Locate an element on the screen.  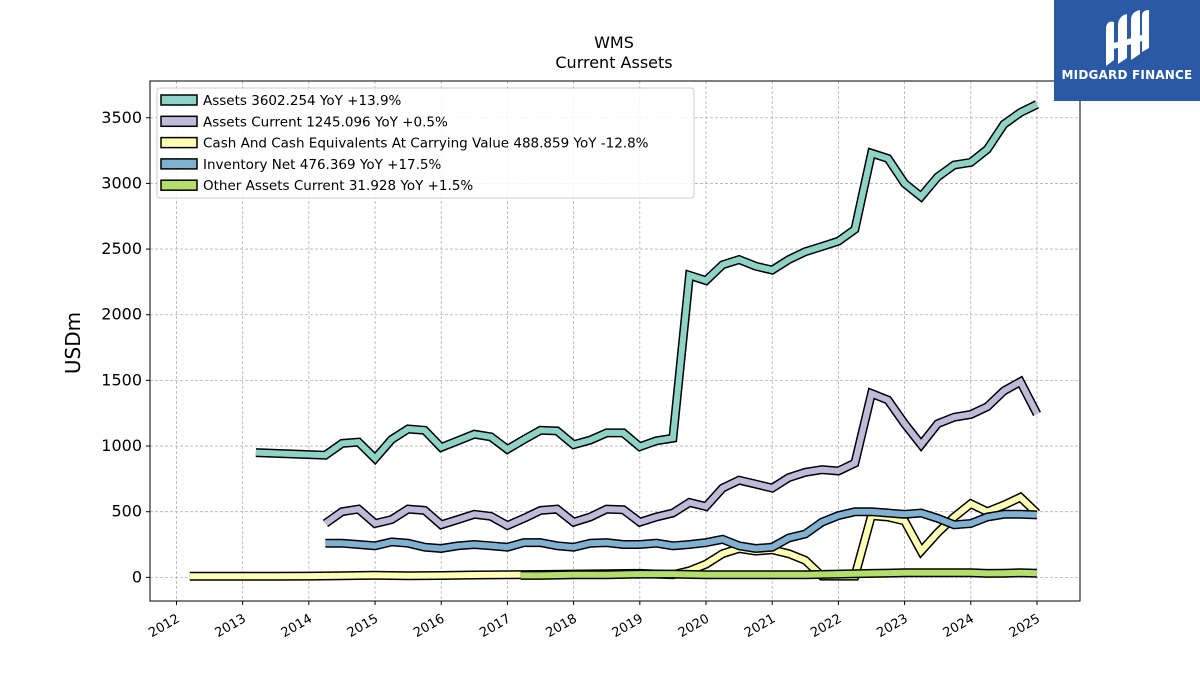
x-tick-label: 2015 is located at coordinates (363, 626).